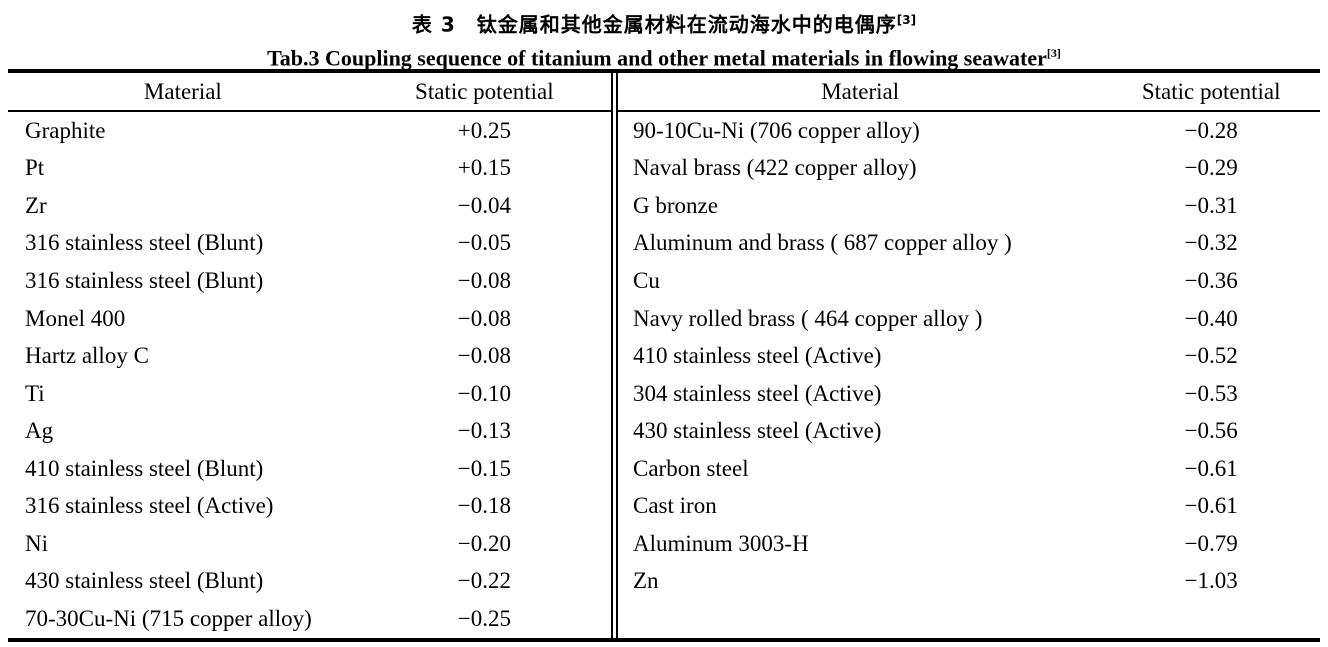 This screenshot has width=1328, height=647. I want to click on table-row: 316 stainless steel (Blunt) −0.05, so click(309, 244).